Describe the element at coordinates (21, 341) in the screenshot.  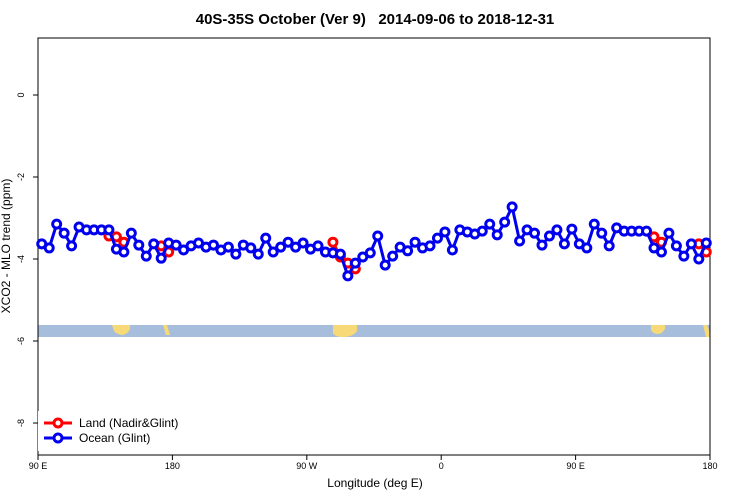
I see `y-tick-label: -6` at that location.